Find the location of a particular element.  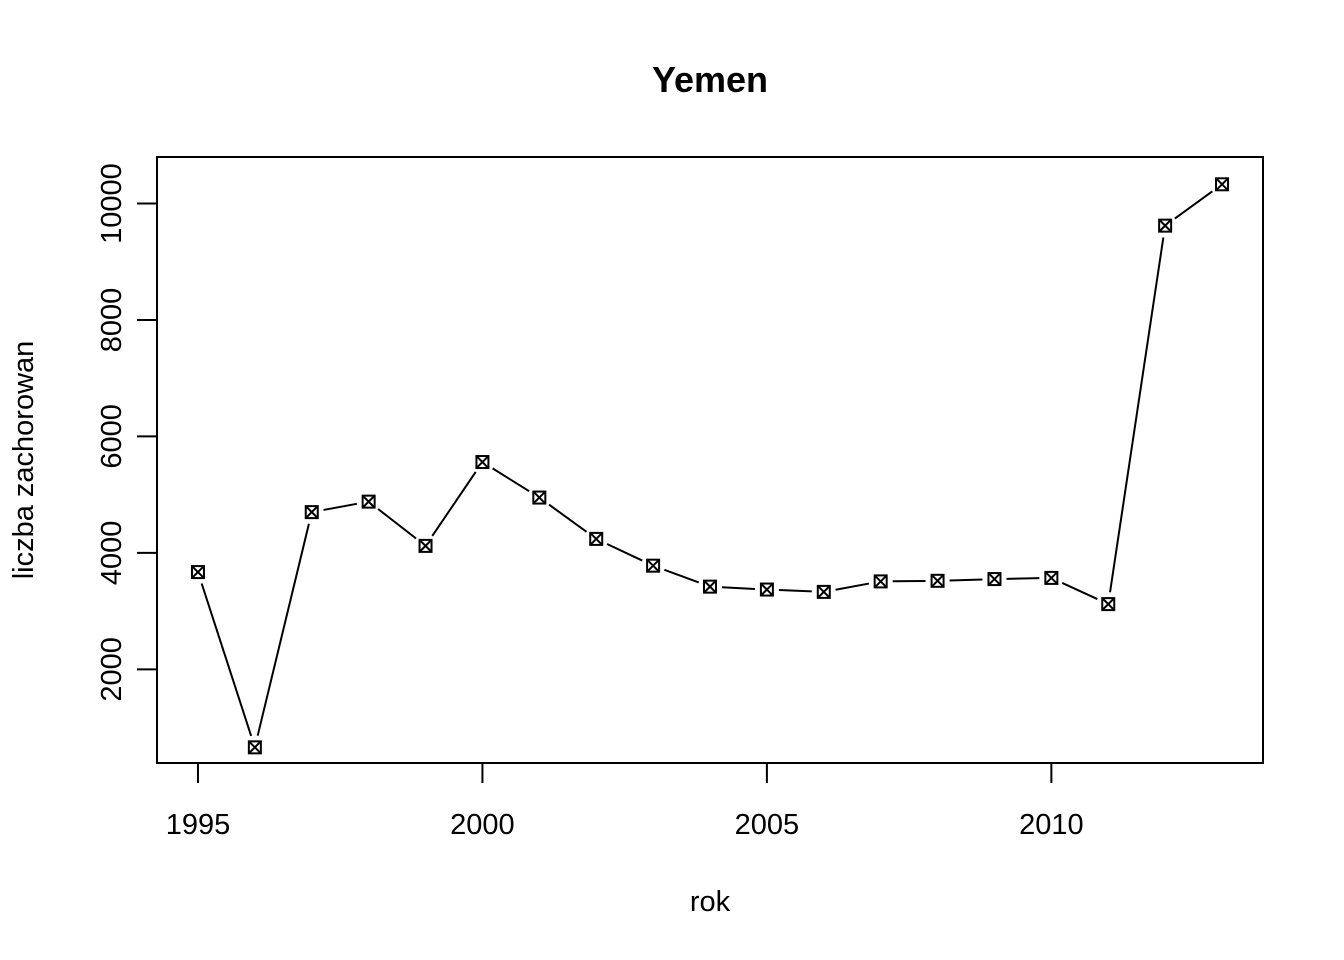

x-tick-label: 1995 is located at coordinates (198, 825).